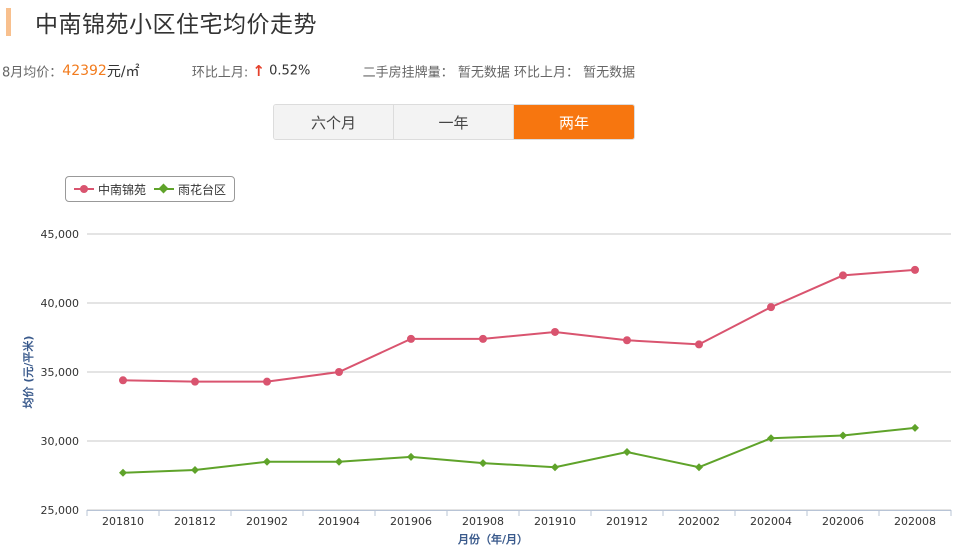 This screenshot has height=559, width=971. Describe the element at coordinates (84, 71) in the screenshot. I see `avg-price-value: 42392` at that location.